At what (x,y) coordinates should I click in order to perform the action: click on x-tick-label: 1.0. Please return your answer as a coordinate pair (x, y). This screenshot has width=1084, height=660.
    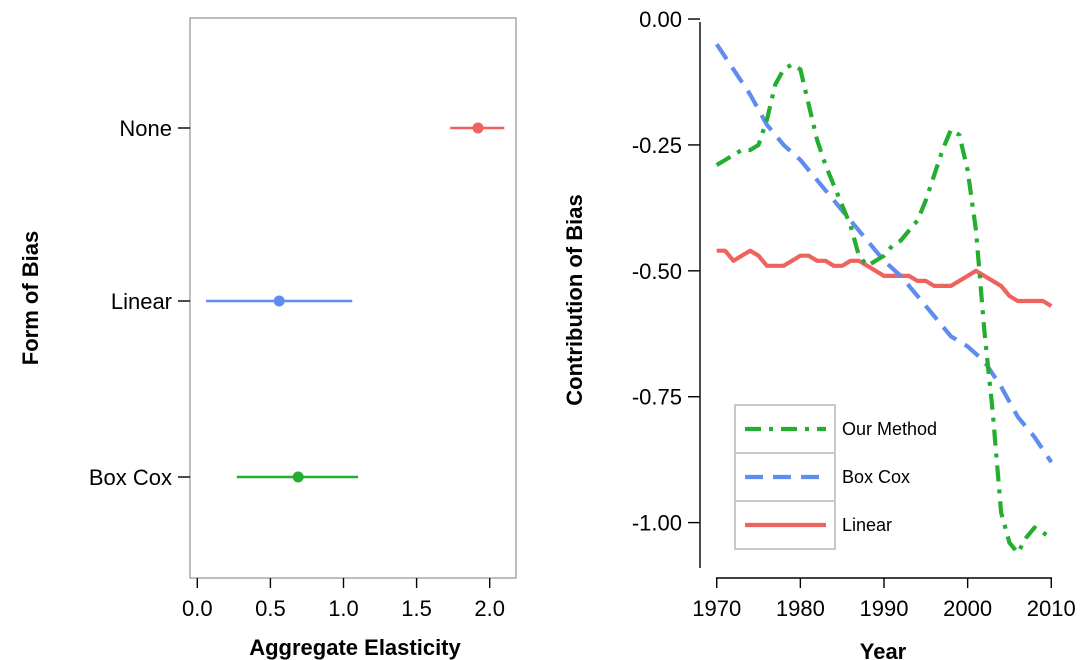
    Looking at the image, I should click on (343, 608).